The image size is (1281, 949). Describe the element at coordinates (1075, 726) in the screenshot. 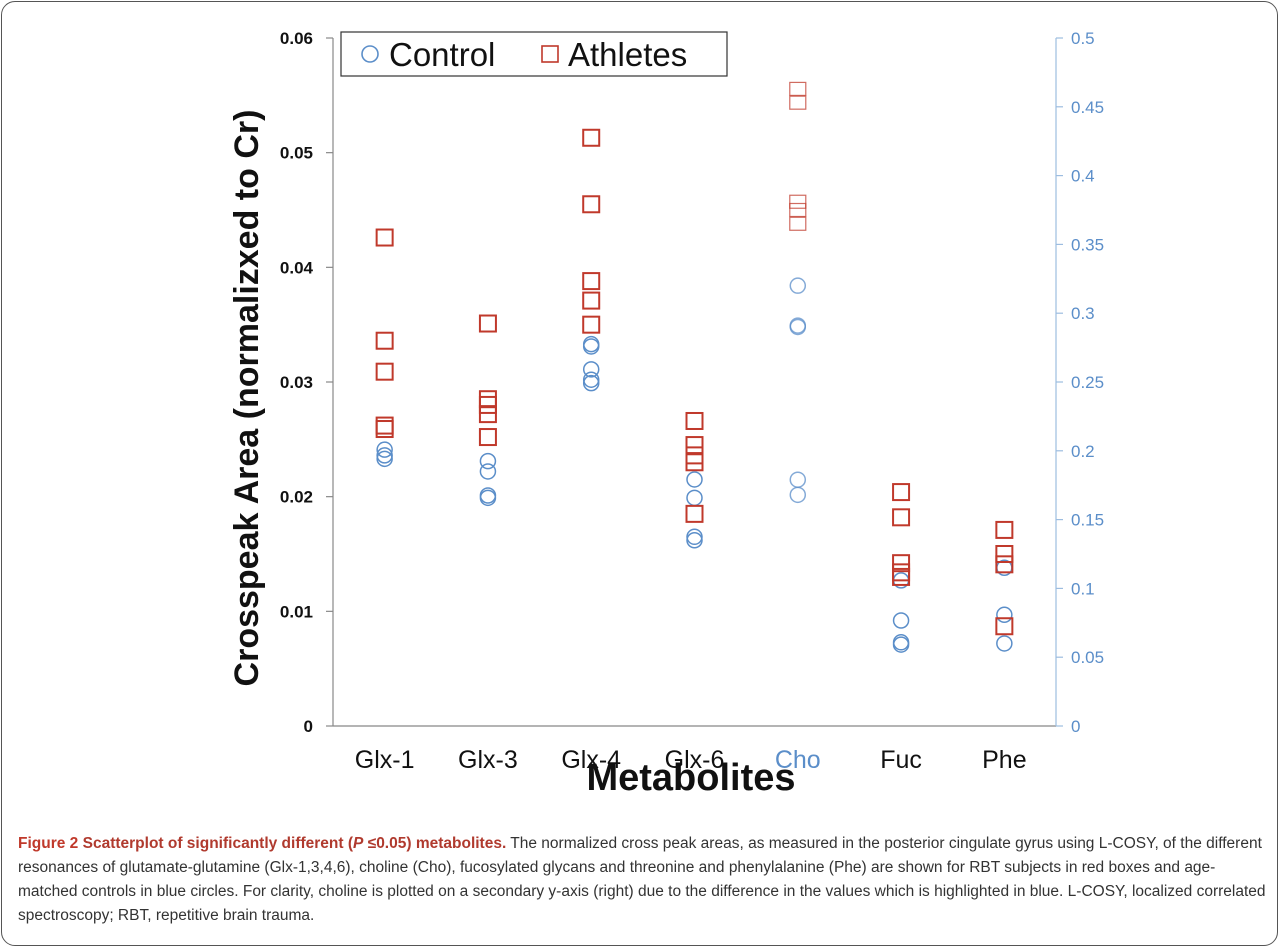

I see `y2-tick-label: 0` at that location.